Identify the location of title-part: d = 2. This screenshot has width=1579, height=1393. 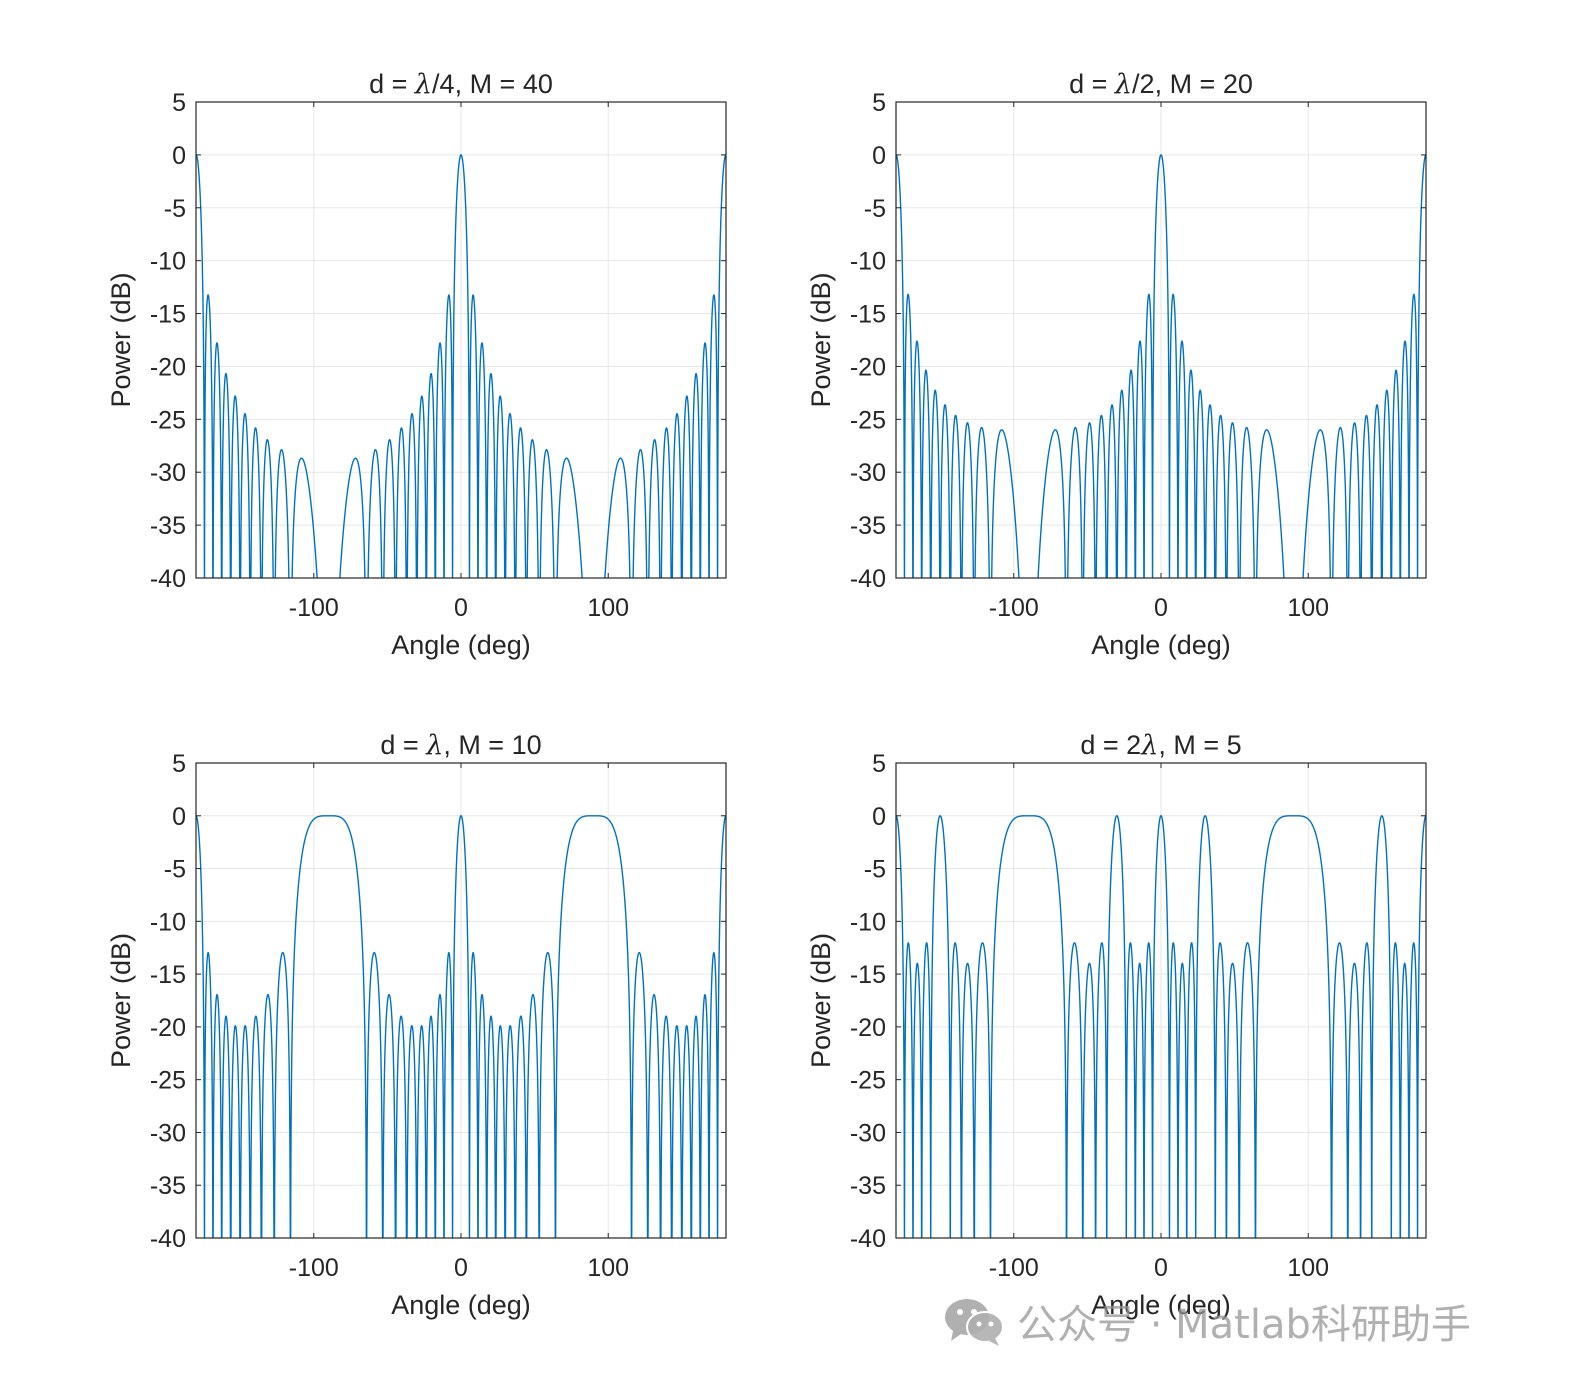
(1110, 745).